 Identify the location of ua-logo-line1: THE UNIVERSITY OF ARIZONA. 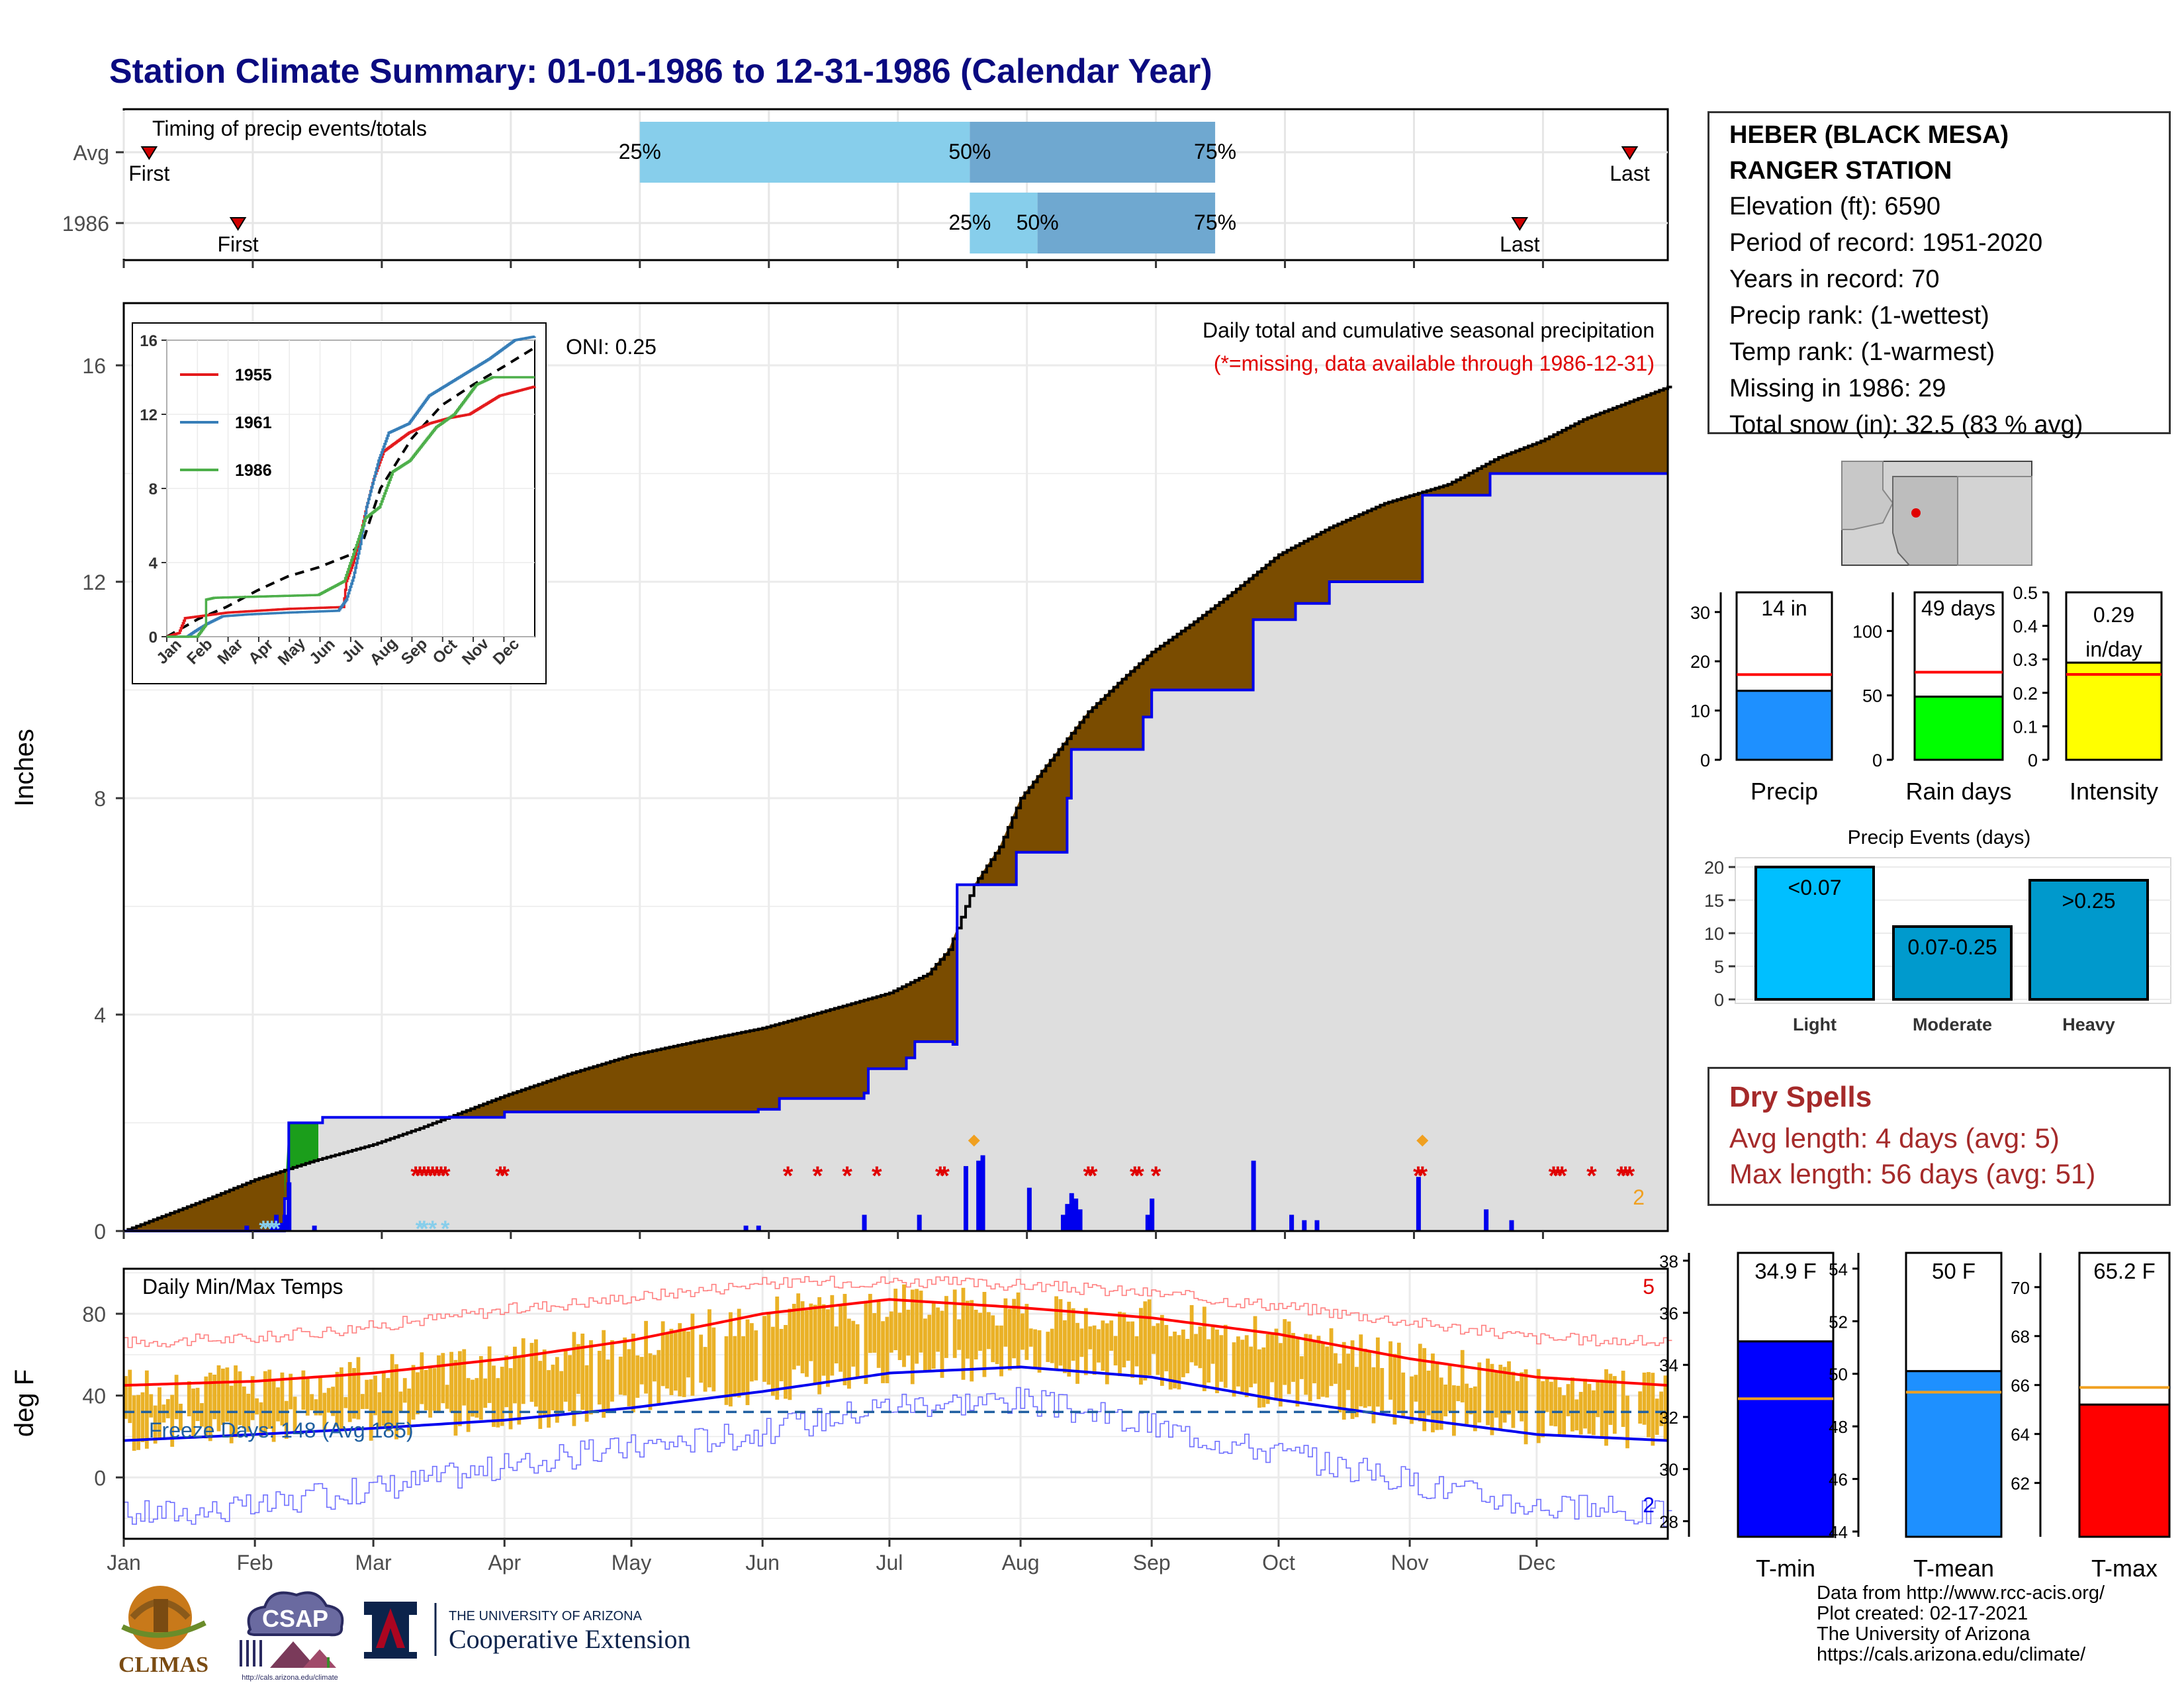
(546, 1616).